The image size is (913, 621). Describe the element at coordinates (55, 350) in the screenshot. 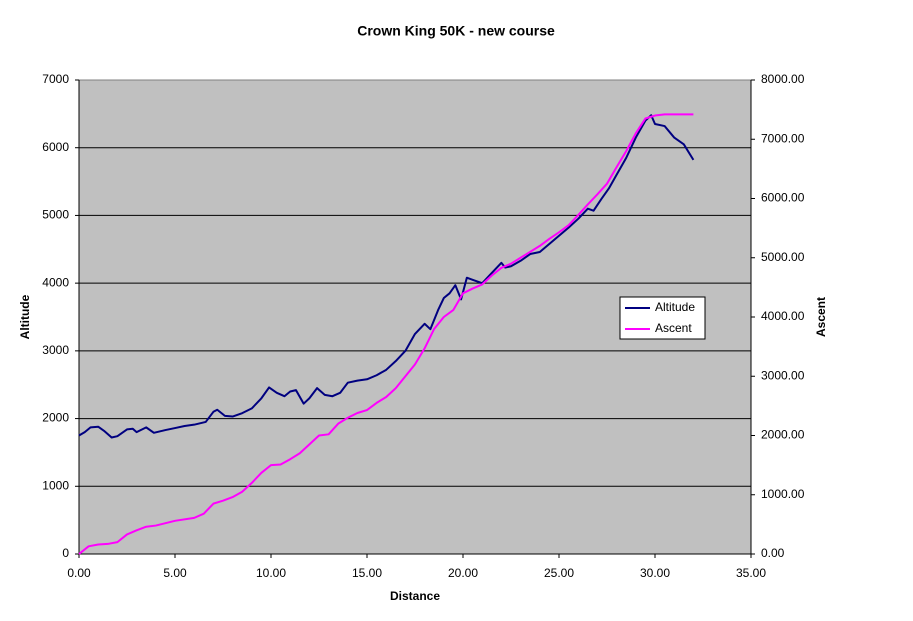

I see `y-tick-label: 3000` at that location.